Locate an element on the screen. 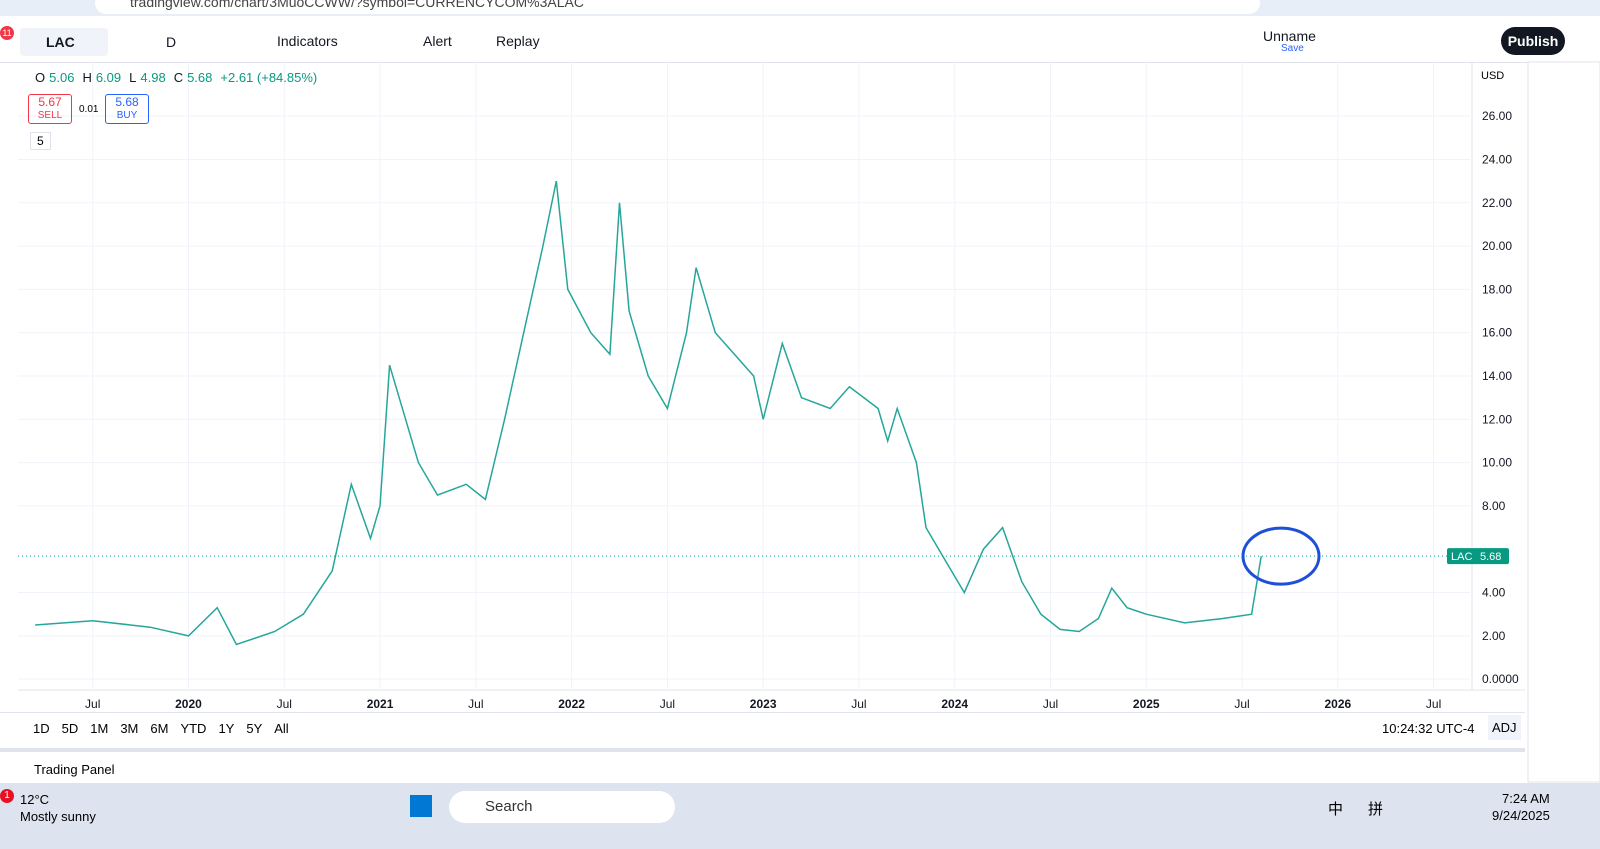 The width and height of the screenshot is (1600, 849). x-tick-label: 2026 is located at coordinates (1337, 704).